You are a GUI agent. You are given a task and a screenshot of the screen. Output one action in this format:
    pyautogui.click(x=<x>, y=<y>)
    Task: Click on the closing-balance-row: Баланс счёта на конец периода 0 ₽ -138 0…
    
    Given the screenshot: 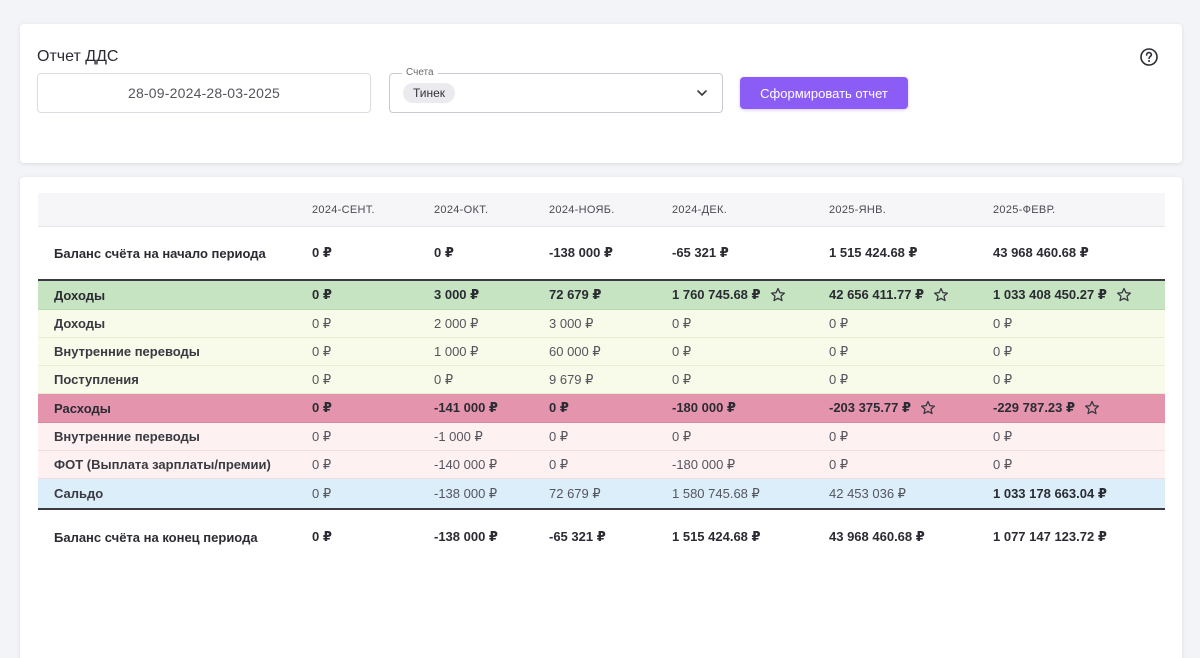 What is the action you would take?
    pyautogui.click(x=601, y=537)
    